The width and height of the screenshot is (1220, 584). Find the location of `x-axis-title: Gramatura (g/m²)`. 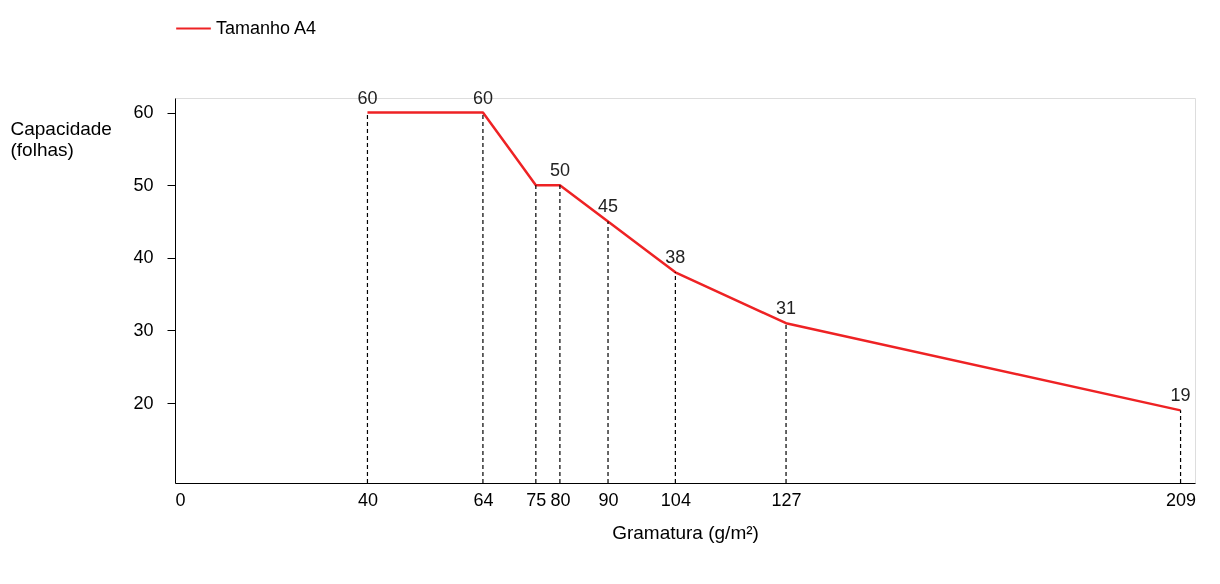

x-axis-title: Gramatura (g/m²) is located at coordinates (685, 532).